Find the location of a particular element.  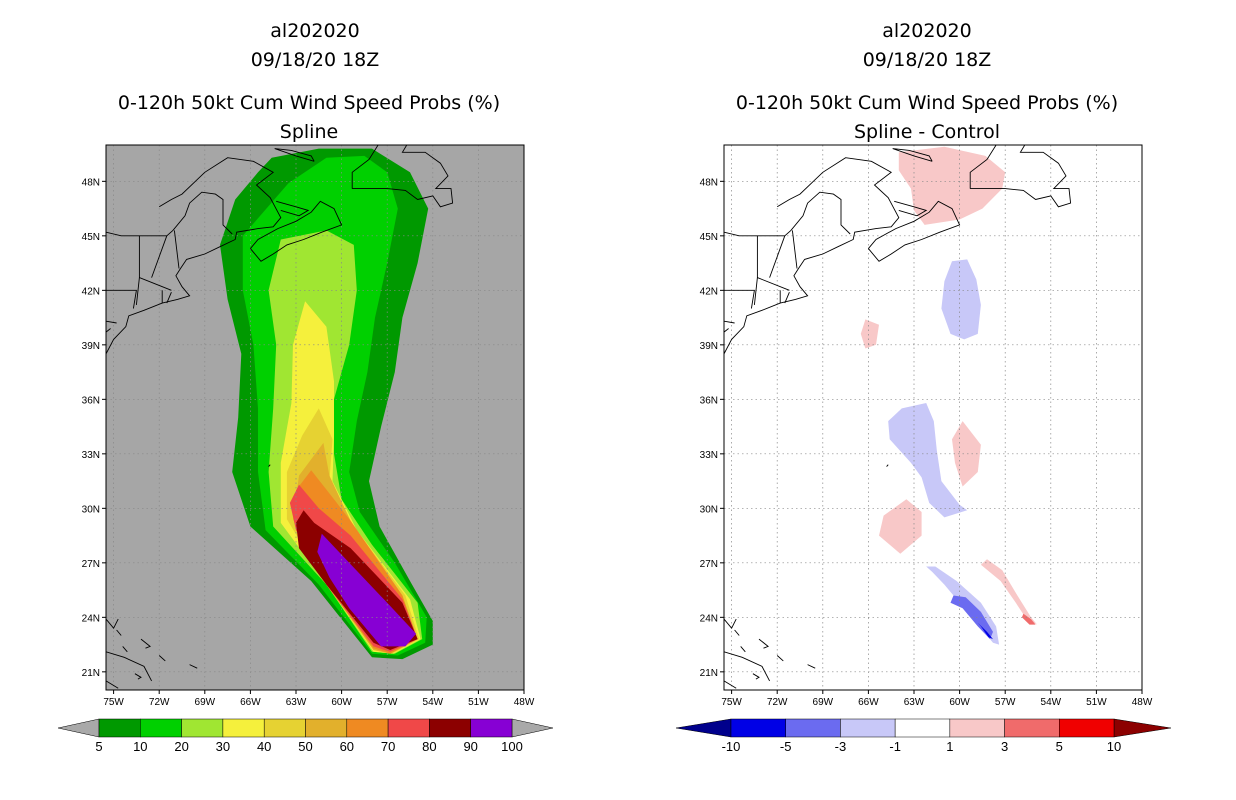

right-x-tick-label: 57W is located at coordinates (1005, 702).